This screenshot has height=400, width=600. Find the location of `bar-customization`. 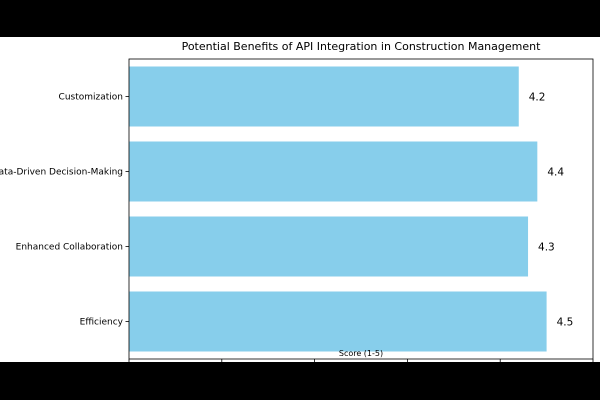

bar-customization is located at coordinates (324, 96).